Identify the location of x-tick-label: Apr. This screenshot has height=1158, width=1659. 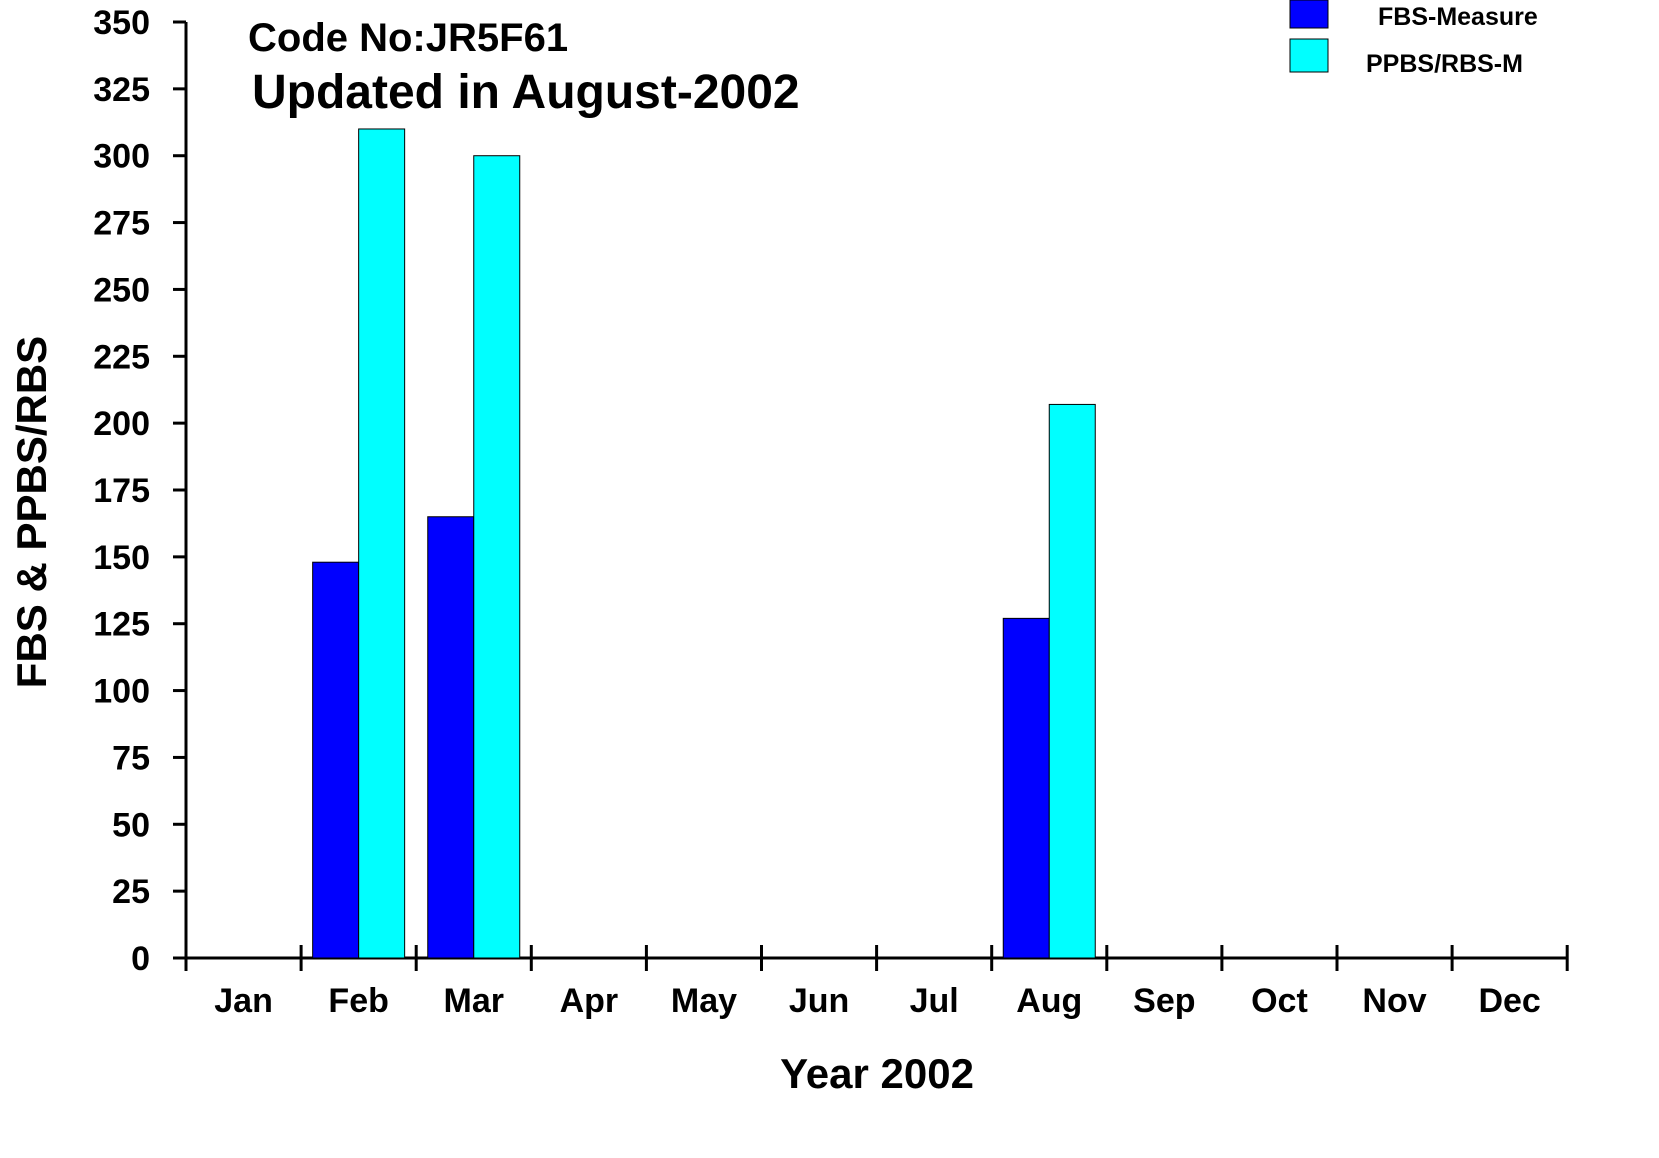
(589, 1001).